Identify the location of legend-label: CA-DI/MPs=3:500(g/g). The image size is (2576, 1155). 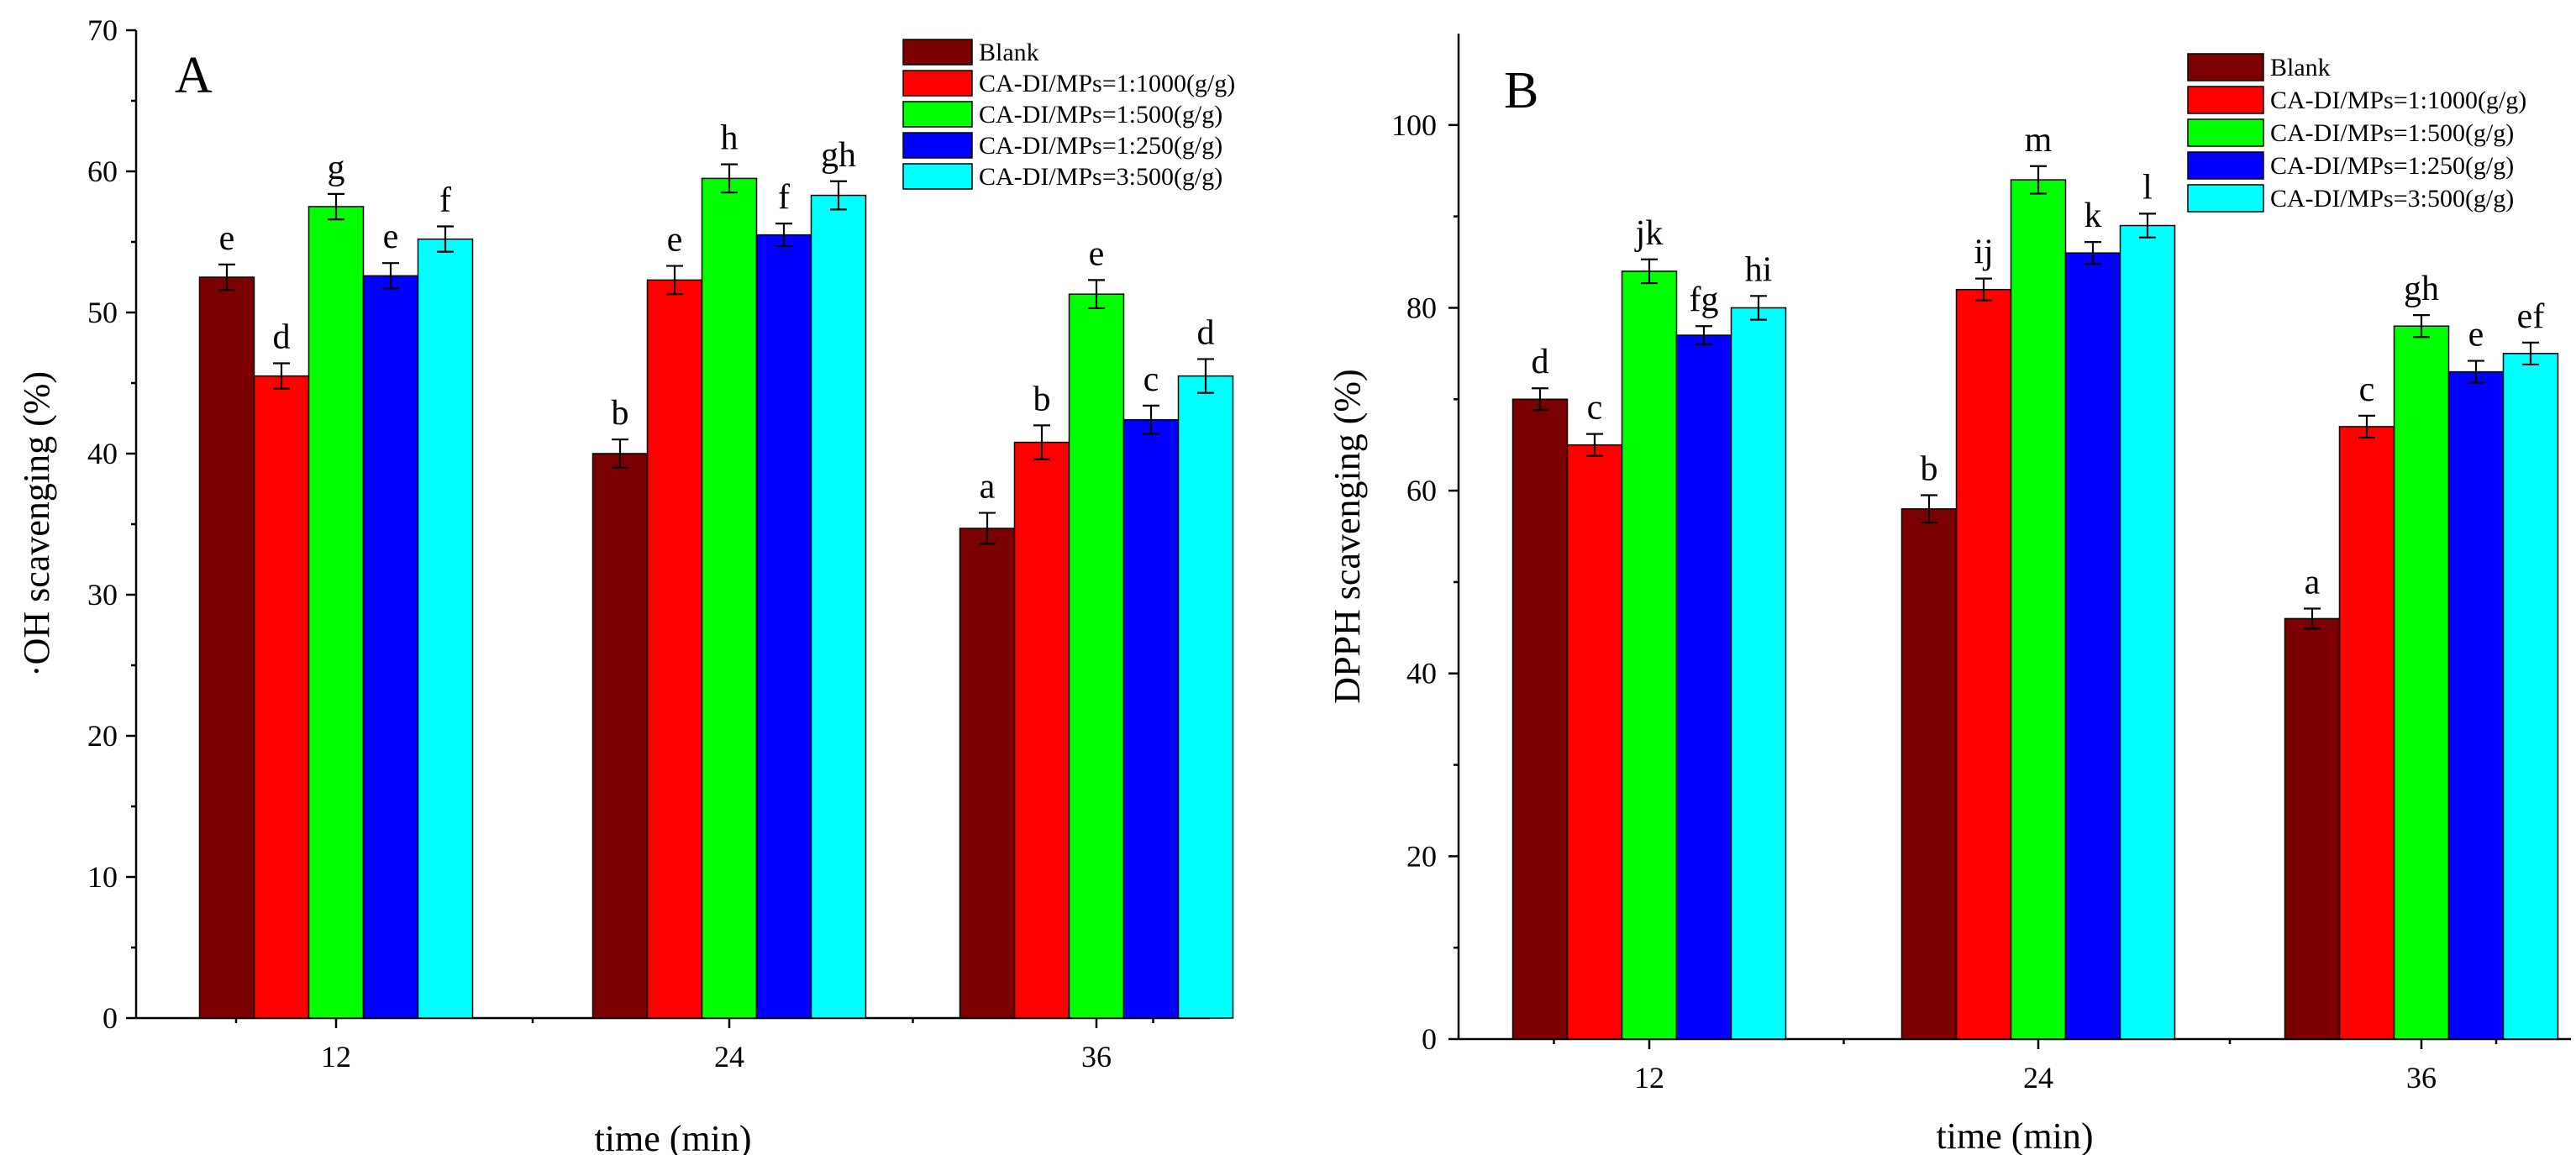
(1100, 177).